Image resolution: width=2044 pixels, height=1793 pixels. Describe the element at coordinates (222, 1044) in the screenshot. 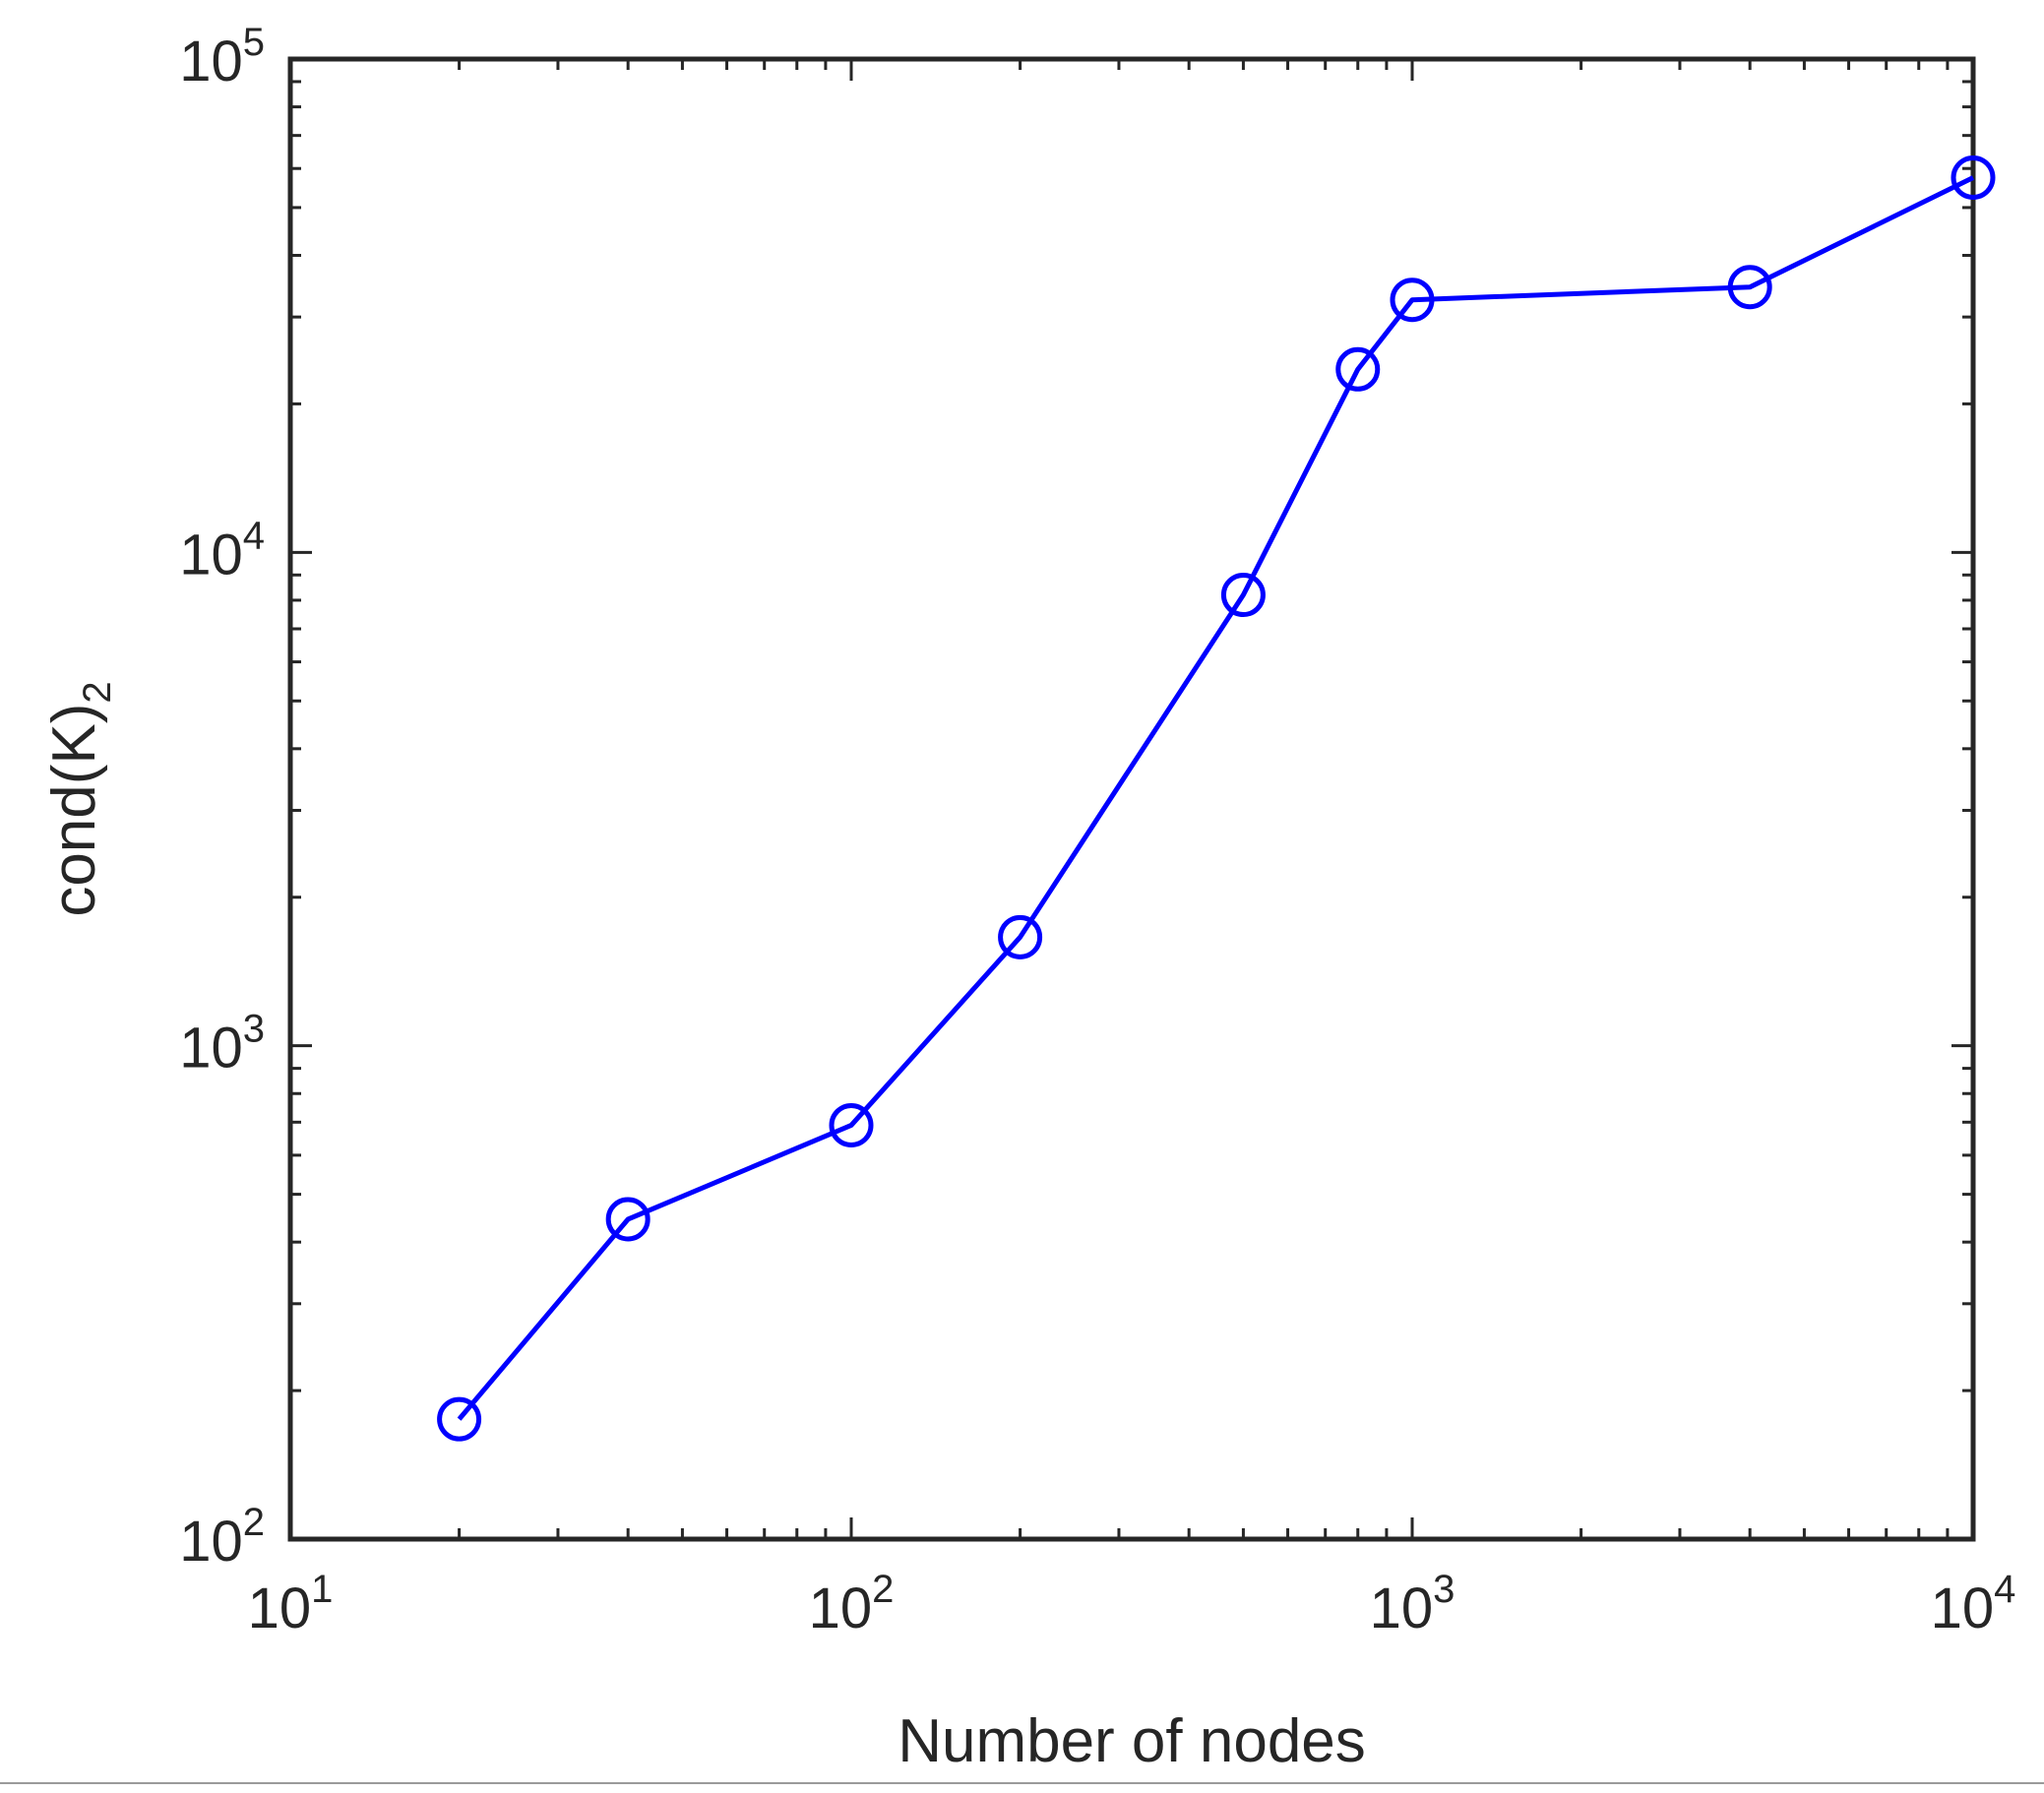

I see `y-tick-label: 10³` at that location.